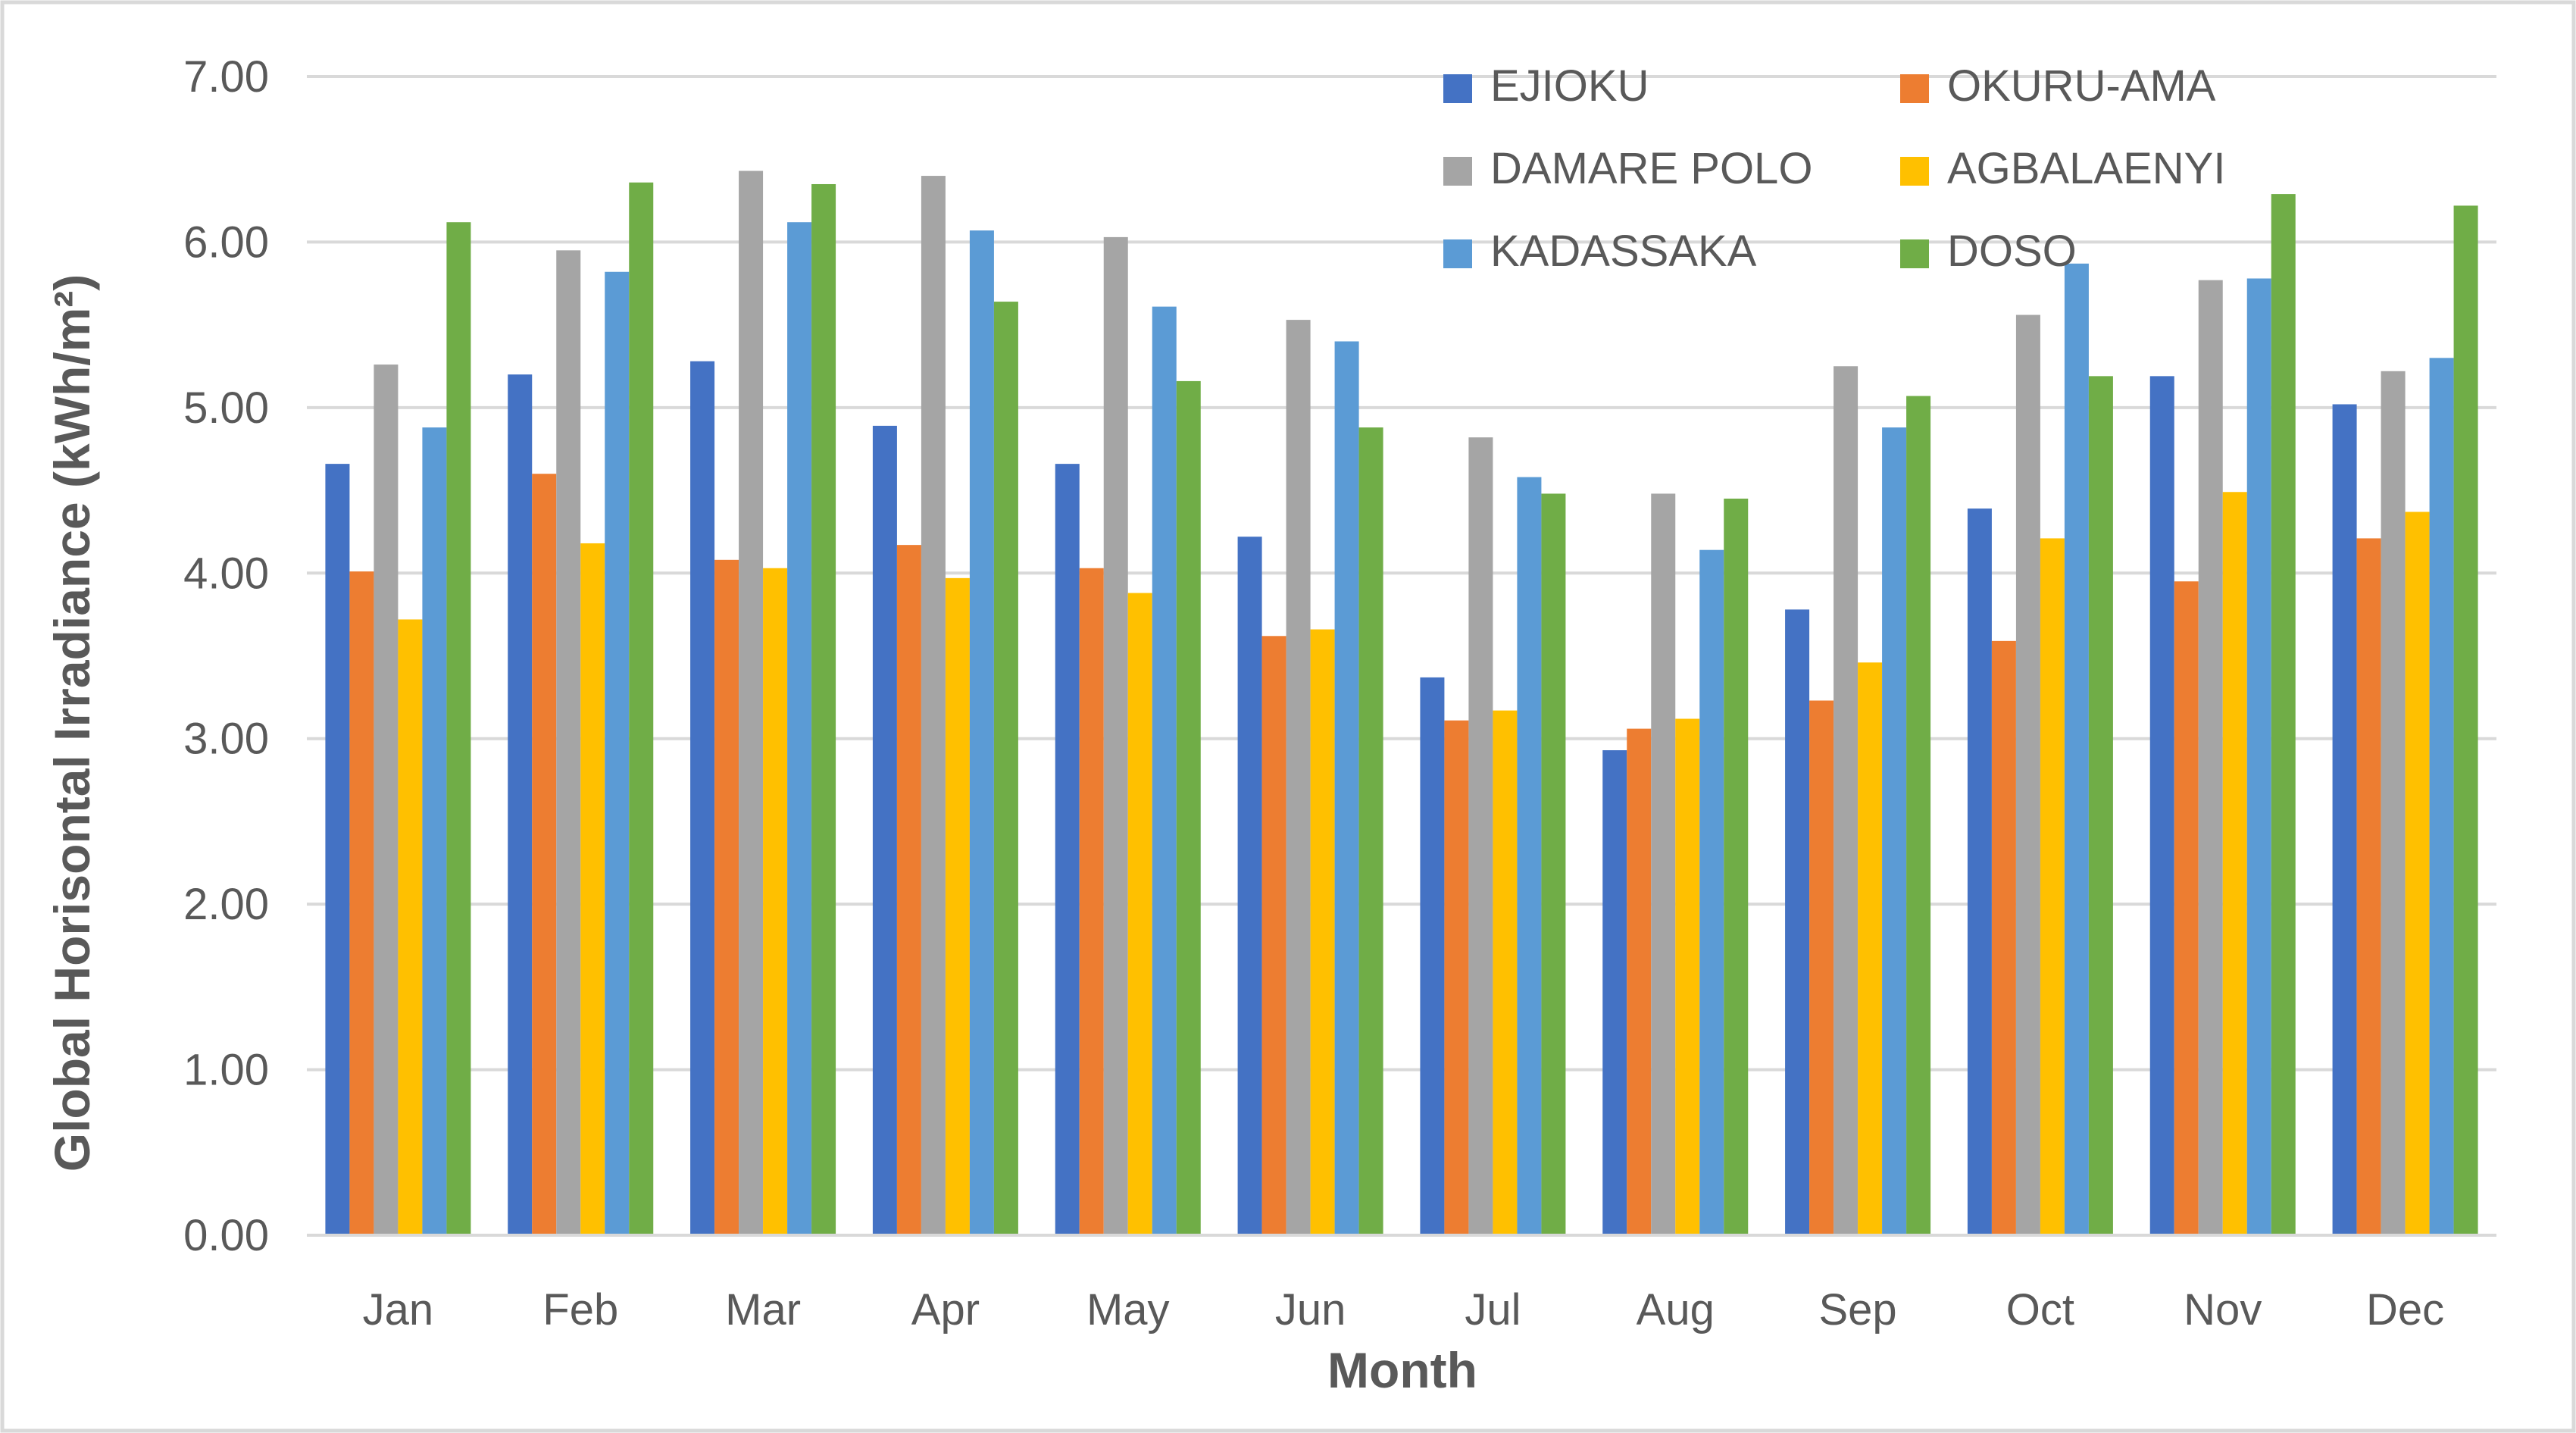  What do you see at coordinates (1433, 956) in the screenshot?
I see `bar-ejioku-jul` at bounding box center [1433, 956].